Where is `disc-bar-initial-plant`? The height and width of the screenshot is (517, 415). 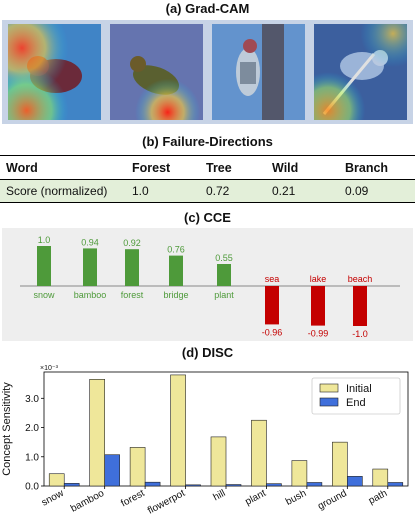
disc-bar-initial-plant is located at coordinates (259, 453).